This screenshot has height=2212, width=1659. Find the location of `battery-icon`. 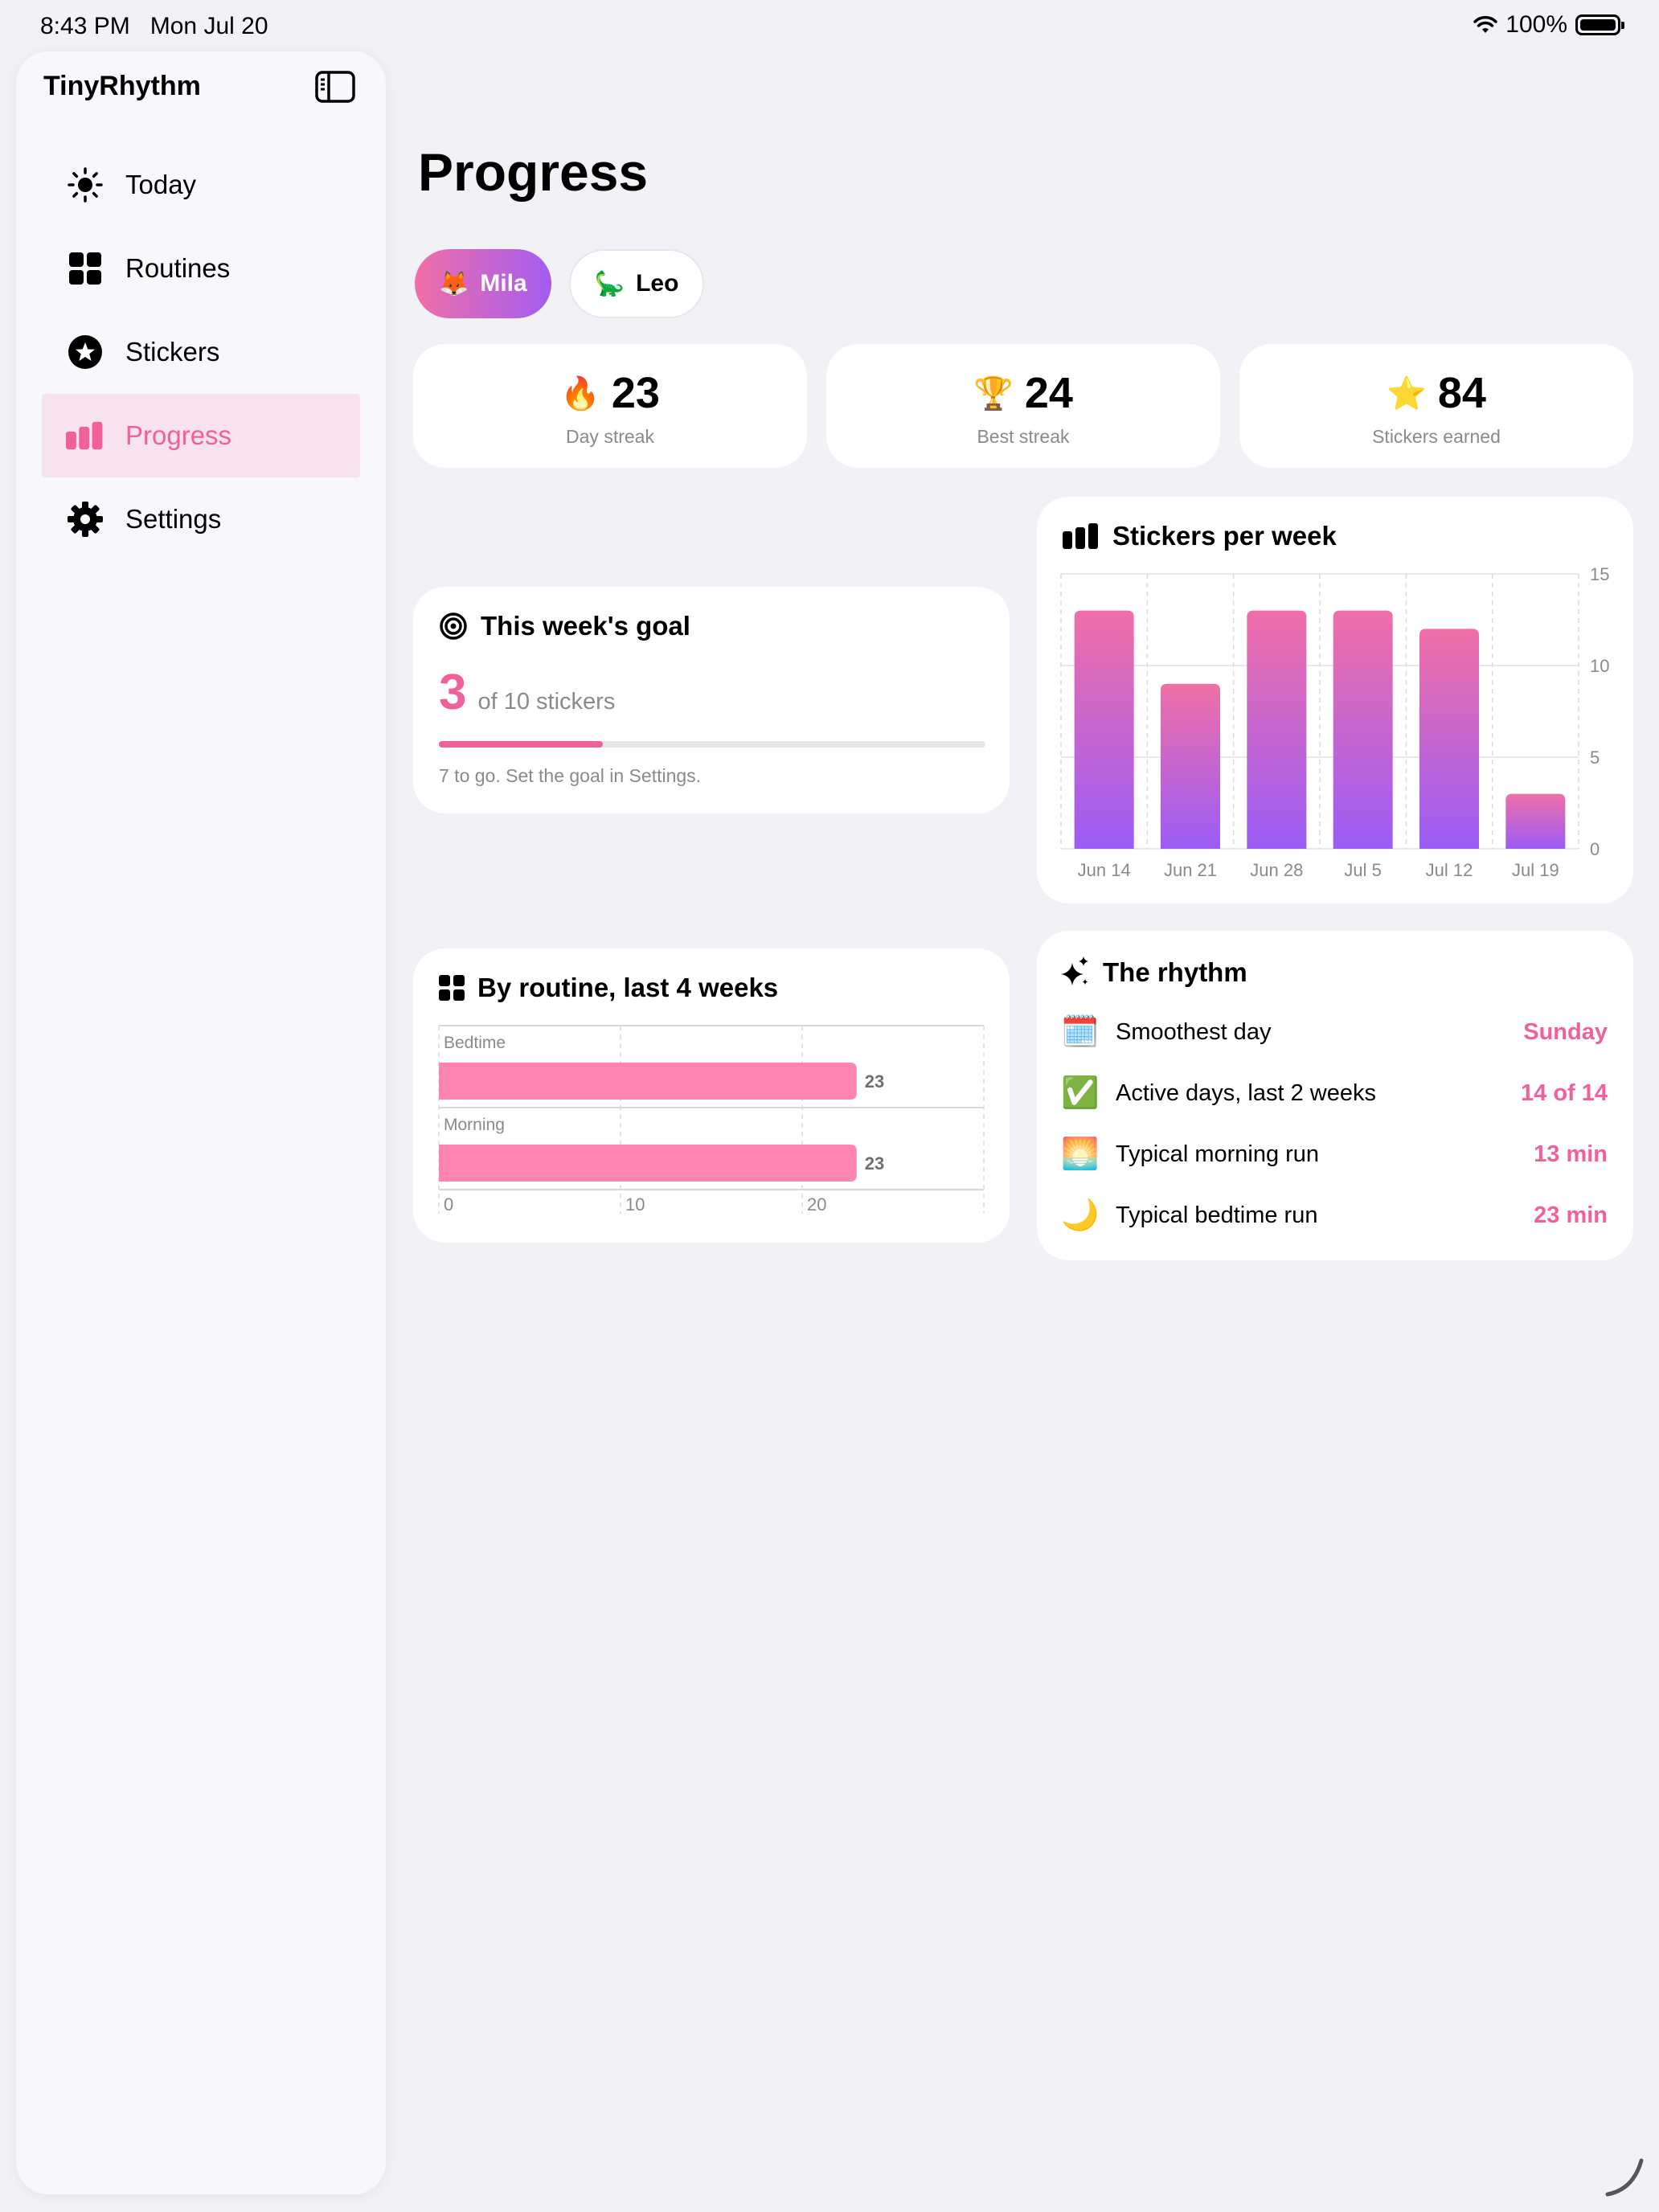

battery-icon is located at coordinates (1599, 24).